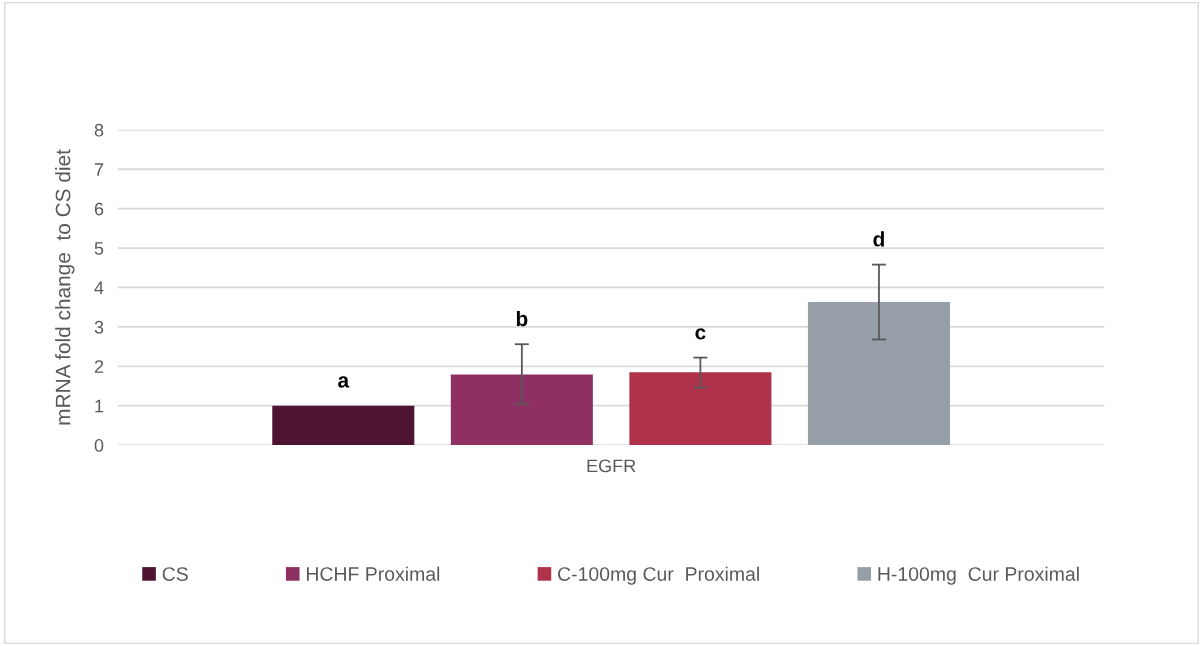  What do you see at coordinates (978, 575) in the screenshot?
I see `legend-label: H-100mg Cur Proximal` at bounding box center [978, 575].